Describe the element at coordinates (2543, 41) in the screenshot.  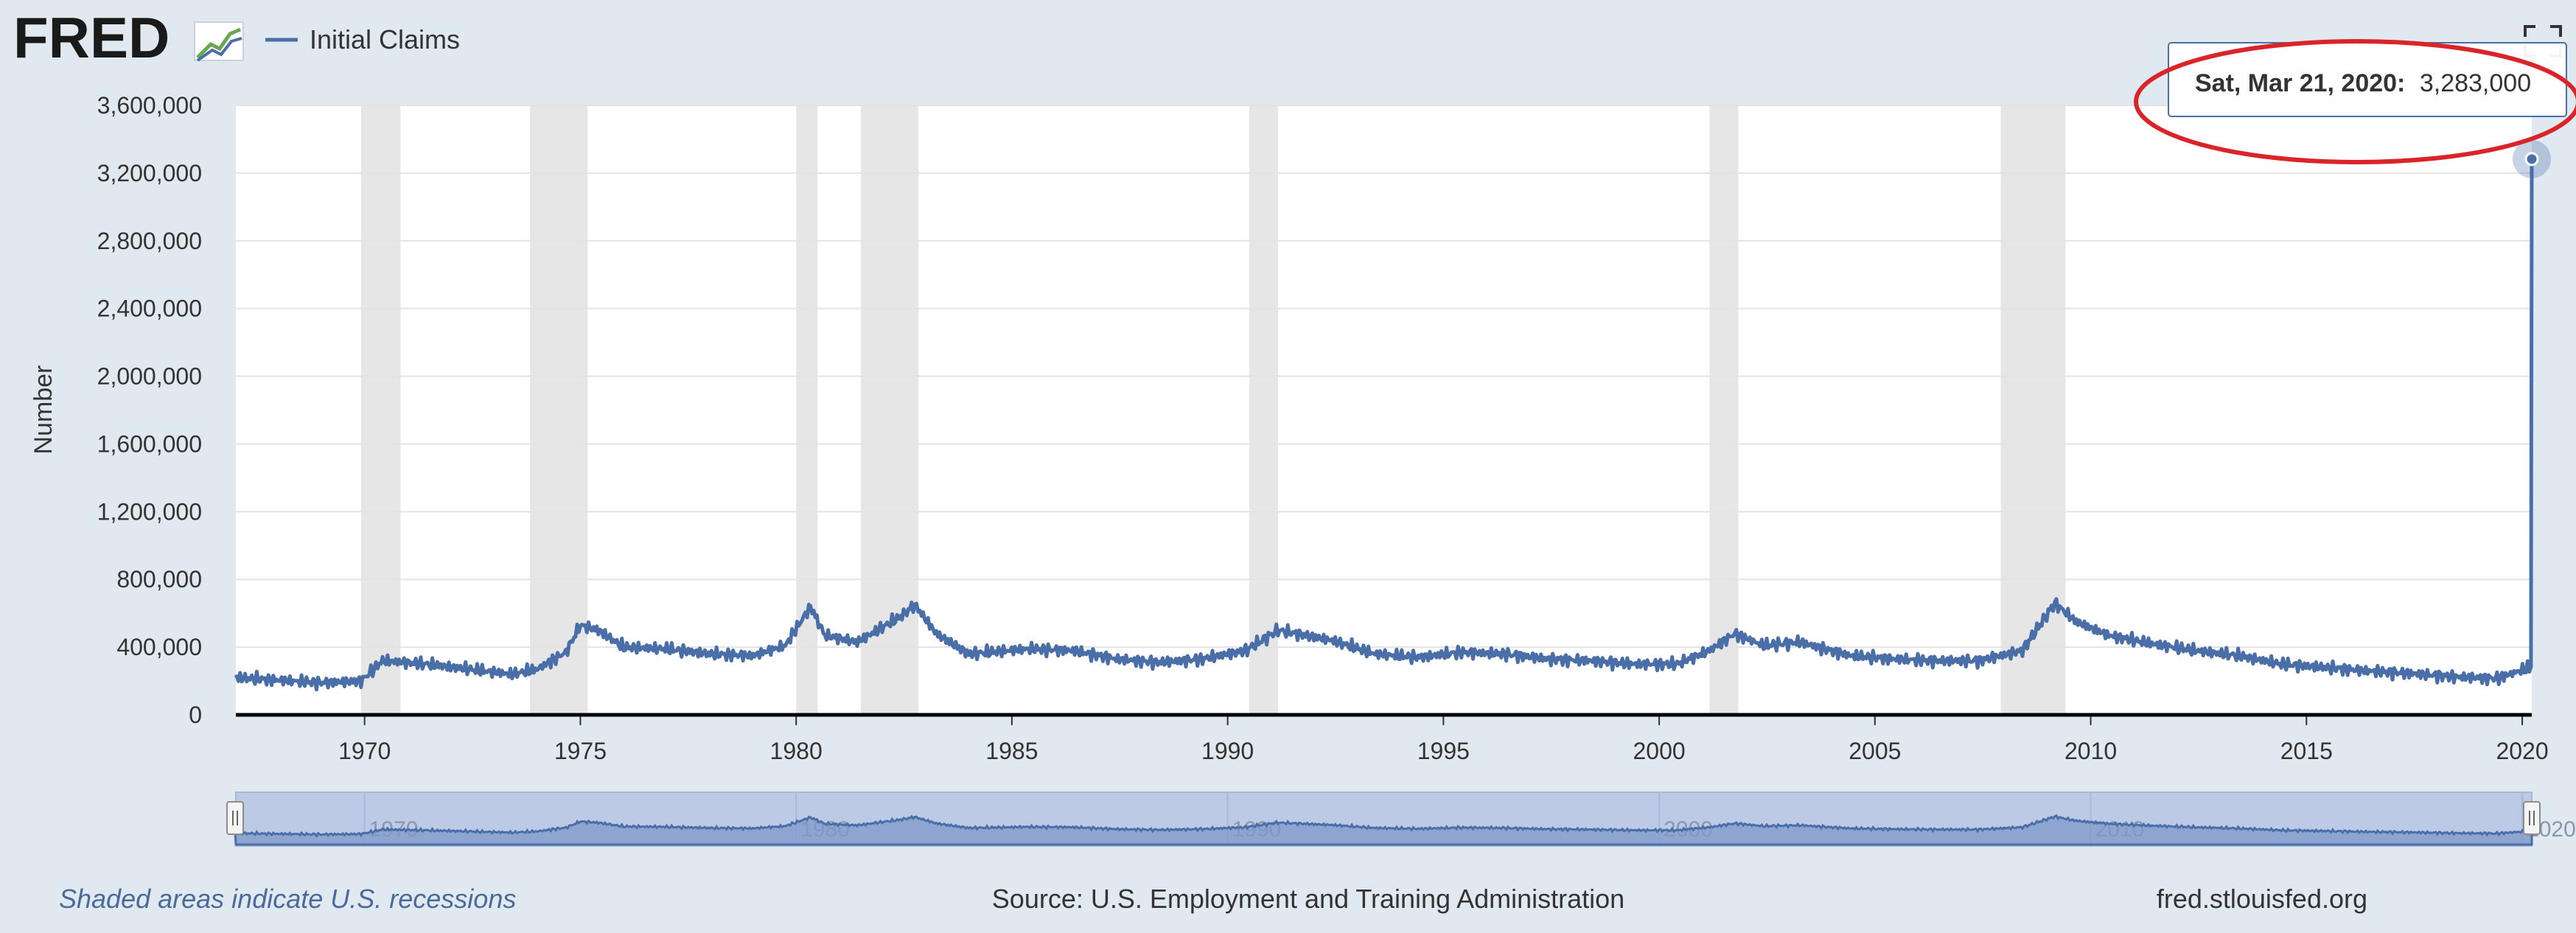
I see `fullscreen-icon` at that location.